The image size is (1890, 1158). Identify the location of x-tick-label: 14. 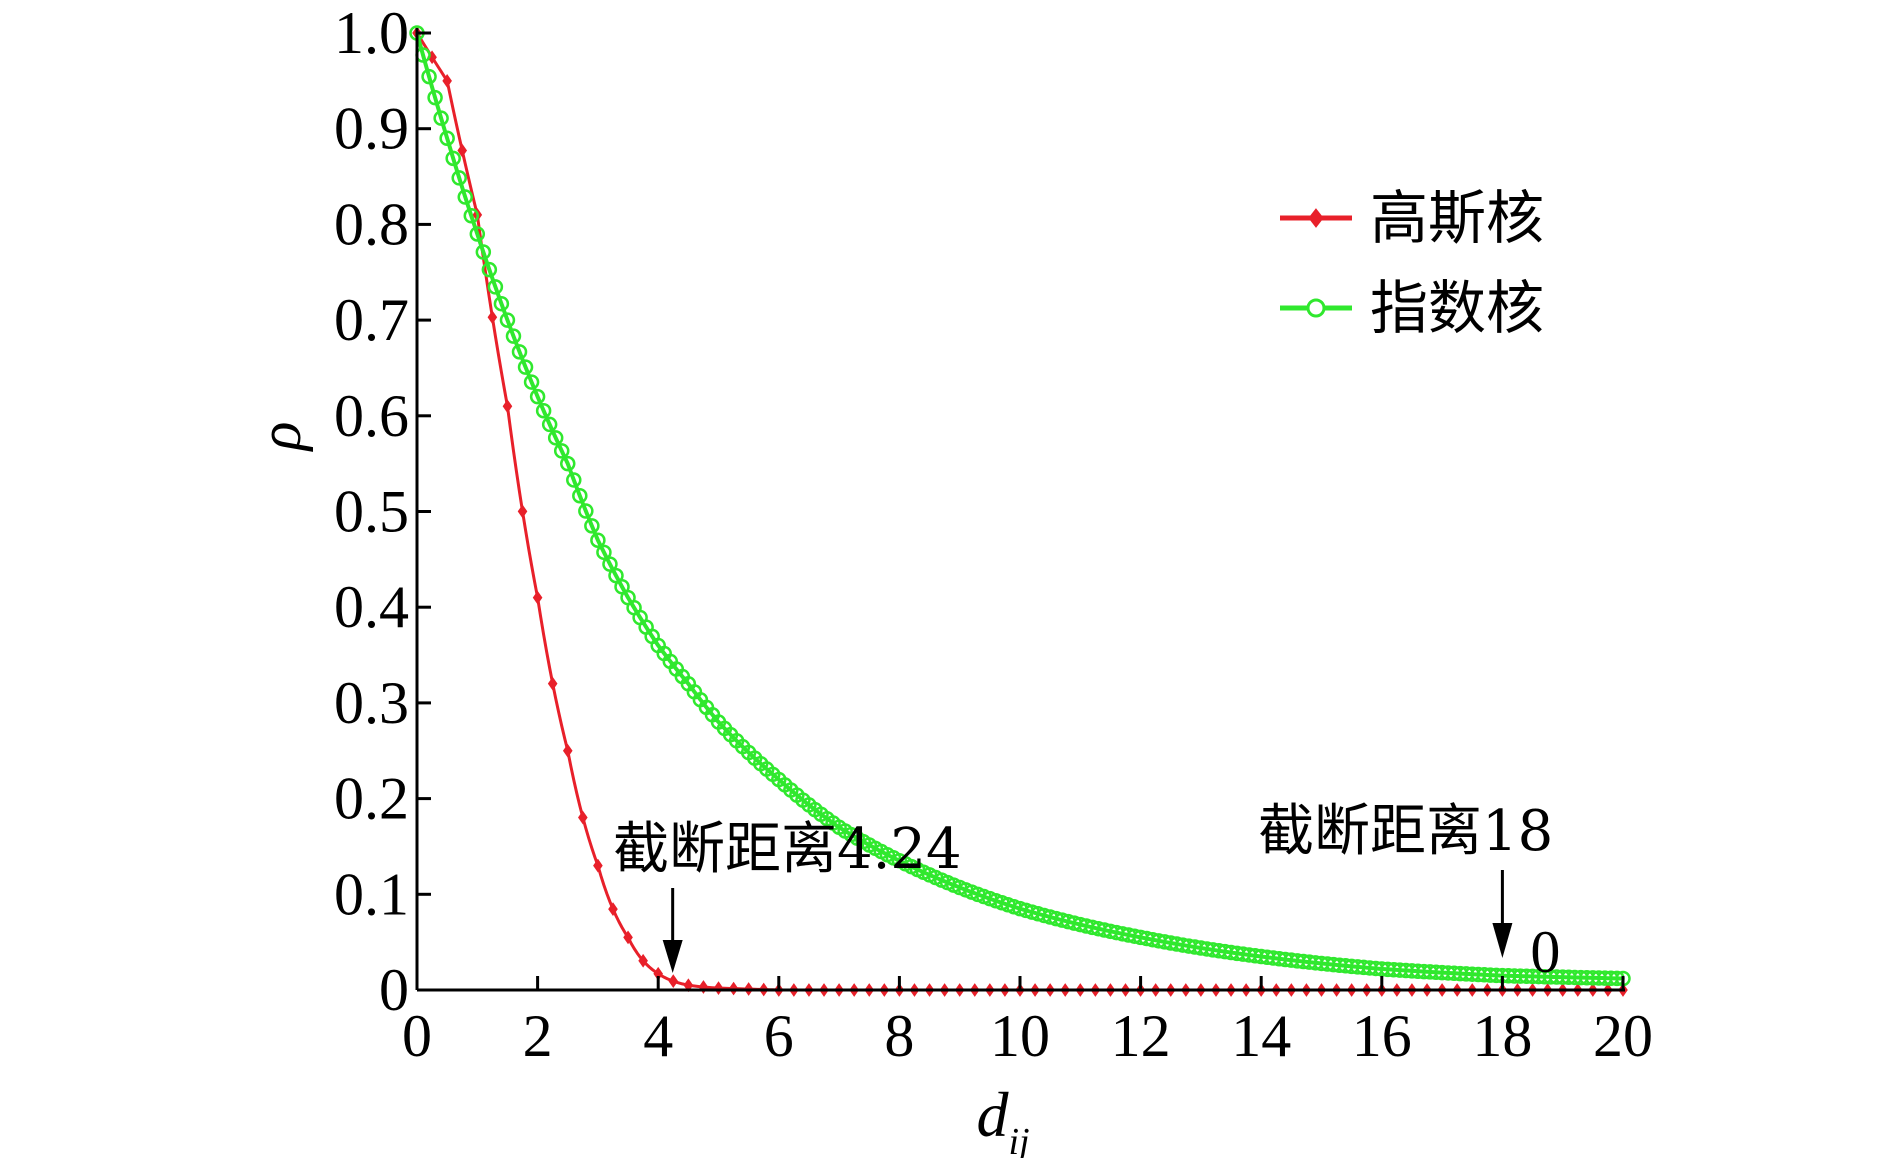
(1261, 1036).